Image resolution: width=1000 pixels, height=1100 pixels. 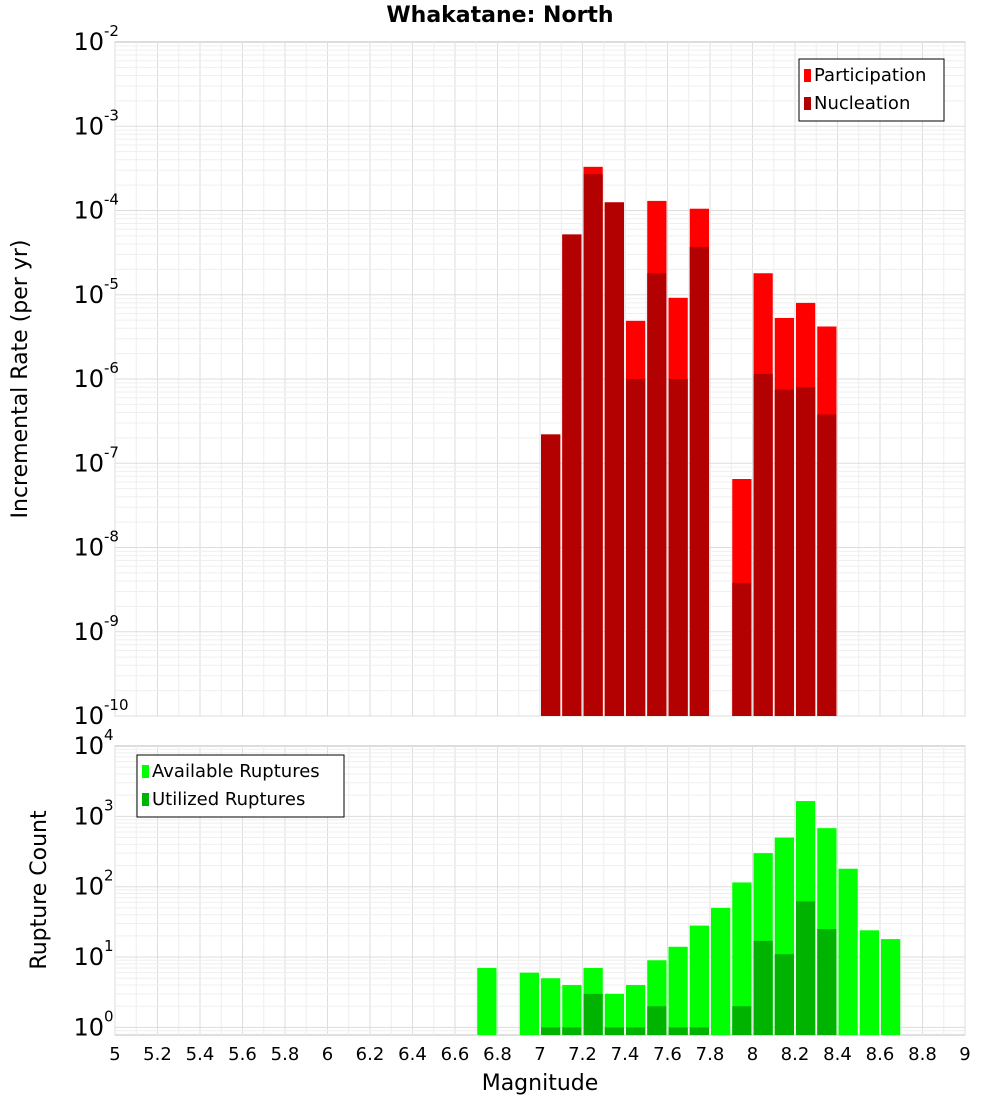 I want to click on y-tick-label: 10 -9, so click(x=96, y=629).